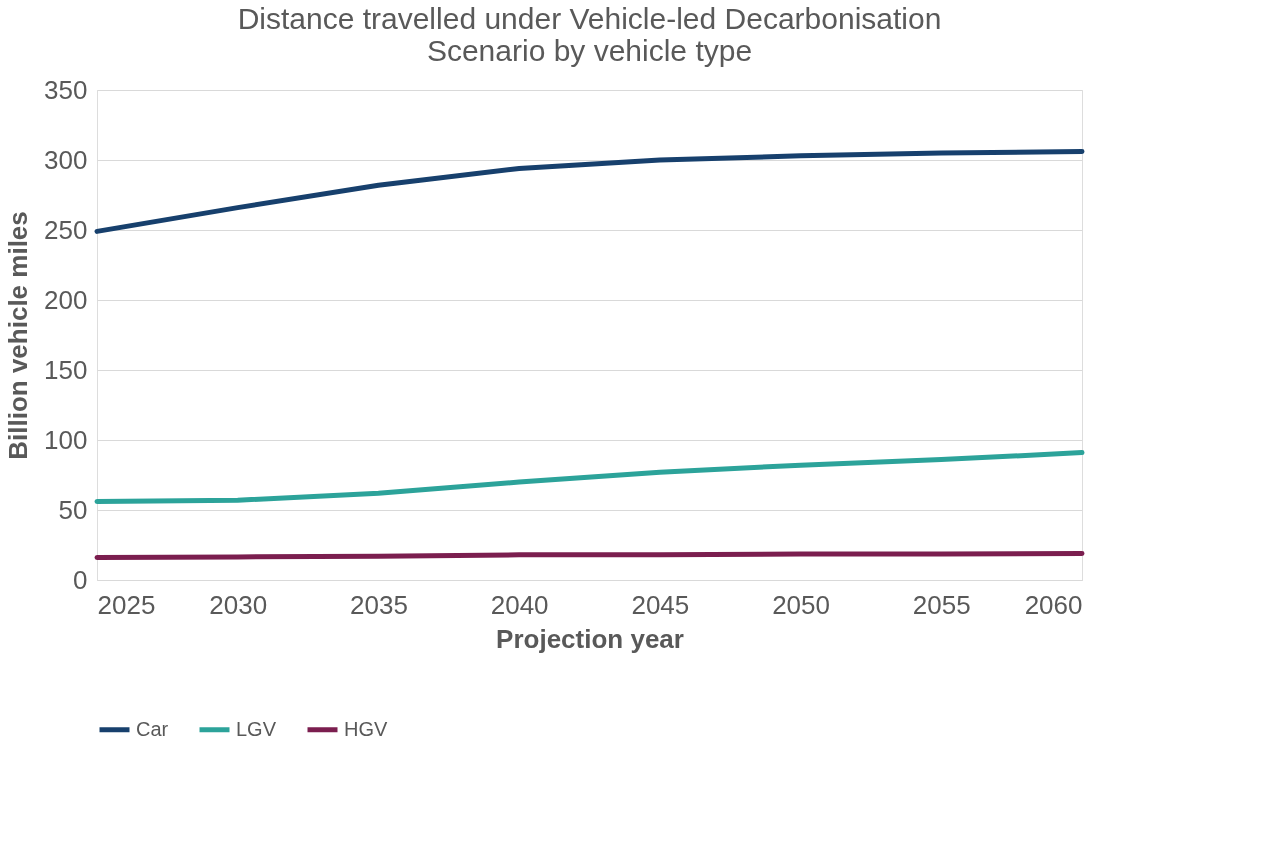 The image size is (1288, 841). I want to click on legend-label: LGV, so click(256, 728).